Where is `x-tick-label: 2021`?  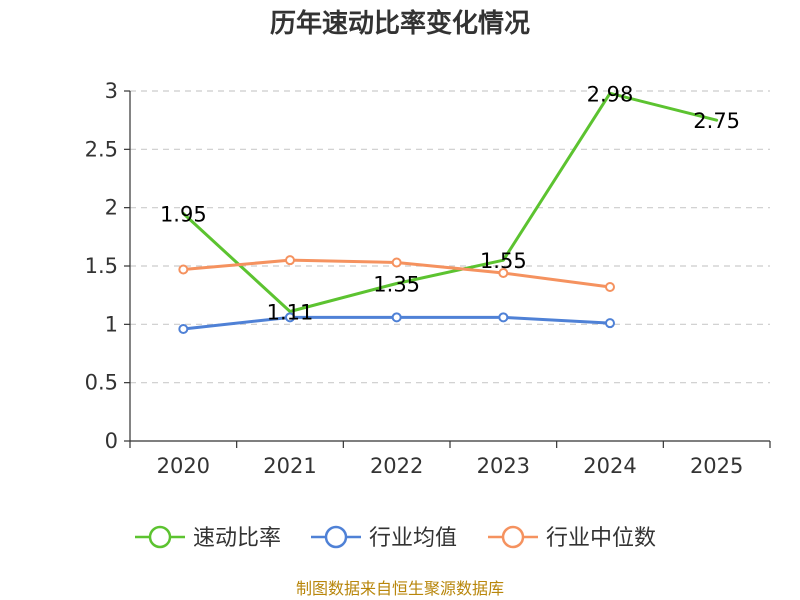 x-tick-label: 2021 is located at coordinates (289, 466).